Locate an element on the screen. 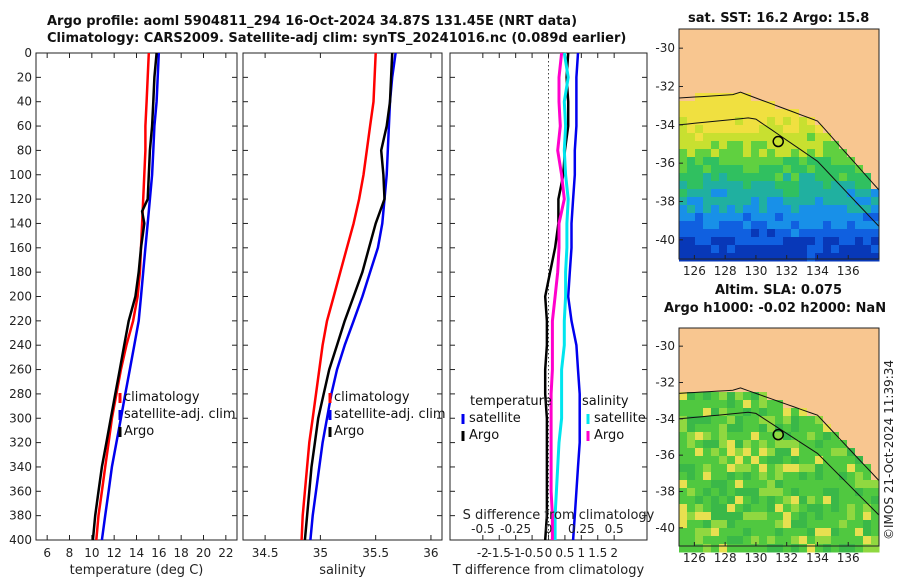 The height and width of the screenshot is (580, 900). map1-frame is located at coordinates (779, 144).